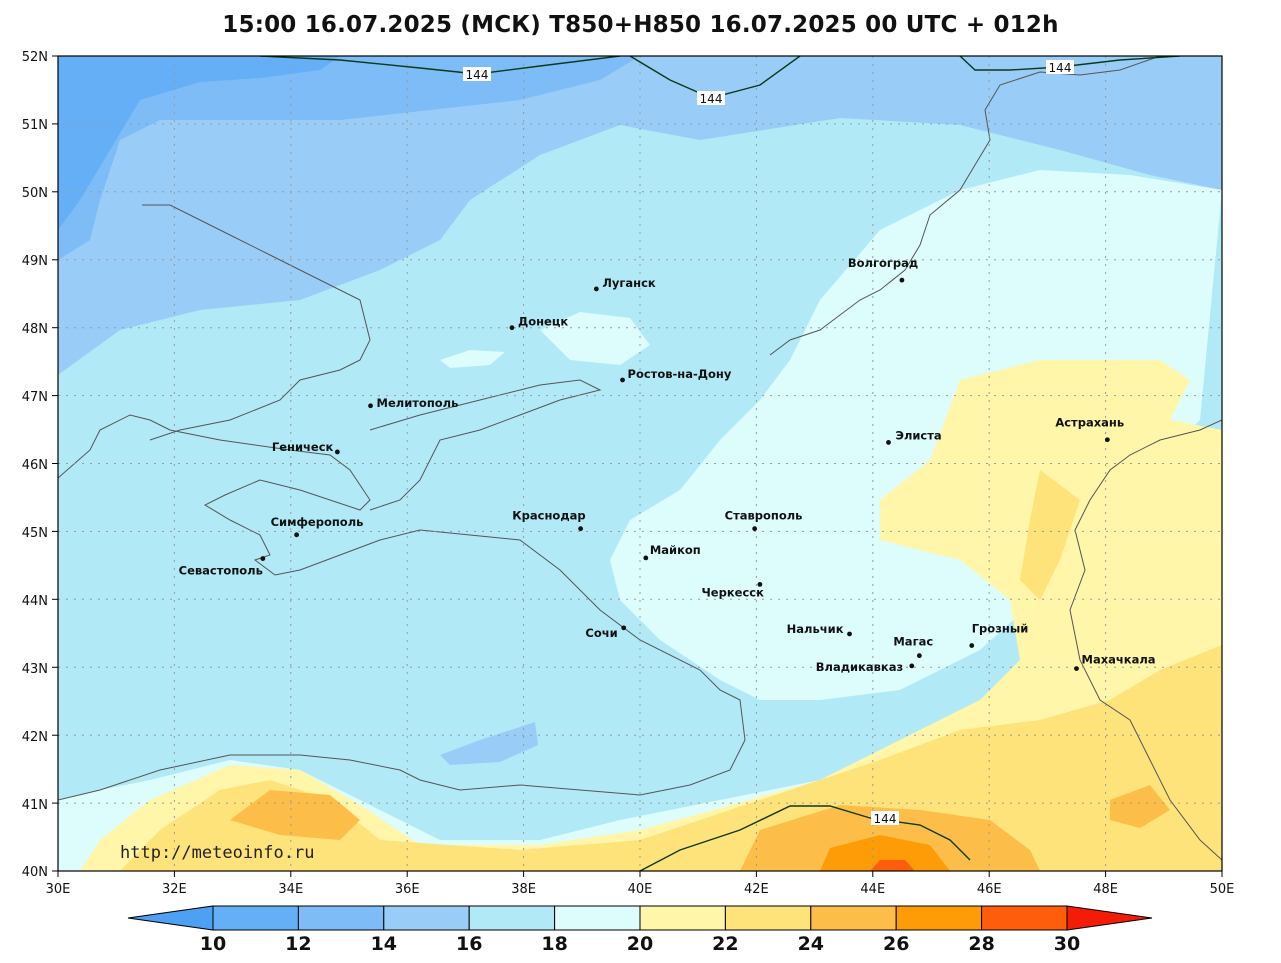 This screenshot has width=1281, height=963. I want to click on city-label: Ставрополь, so click(764, 516).